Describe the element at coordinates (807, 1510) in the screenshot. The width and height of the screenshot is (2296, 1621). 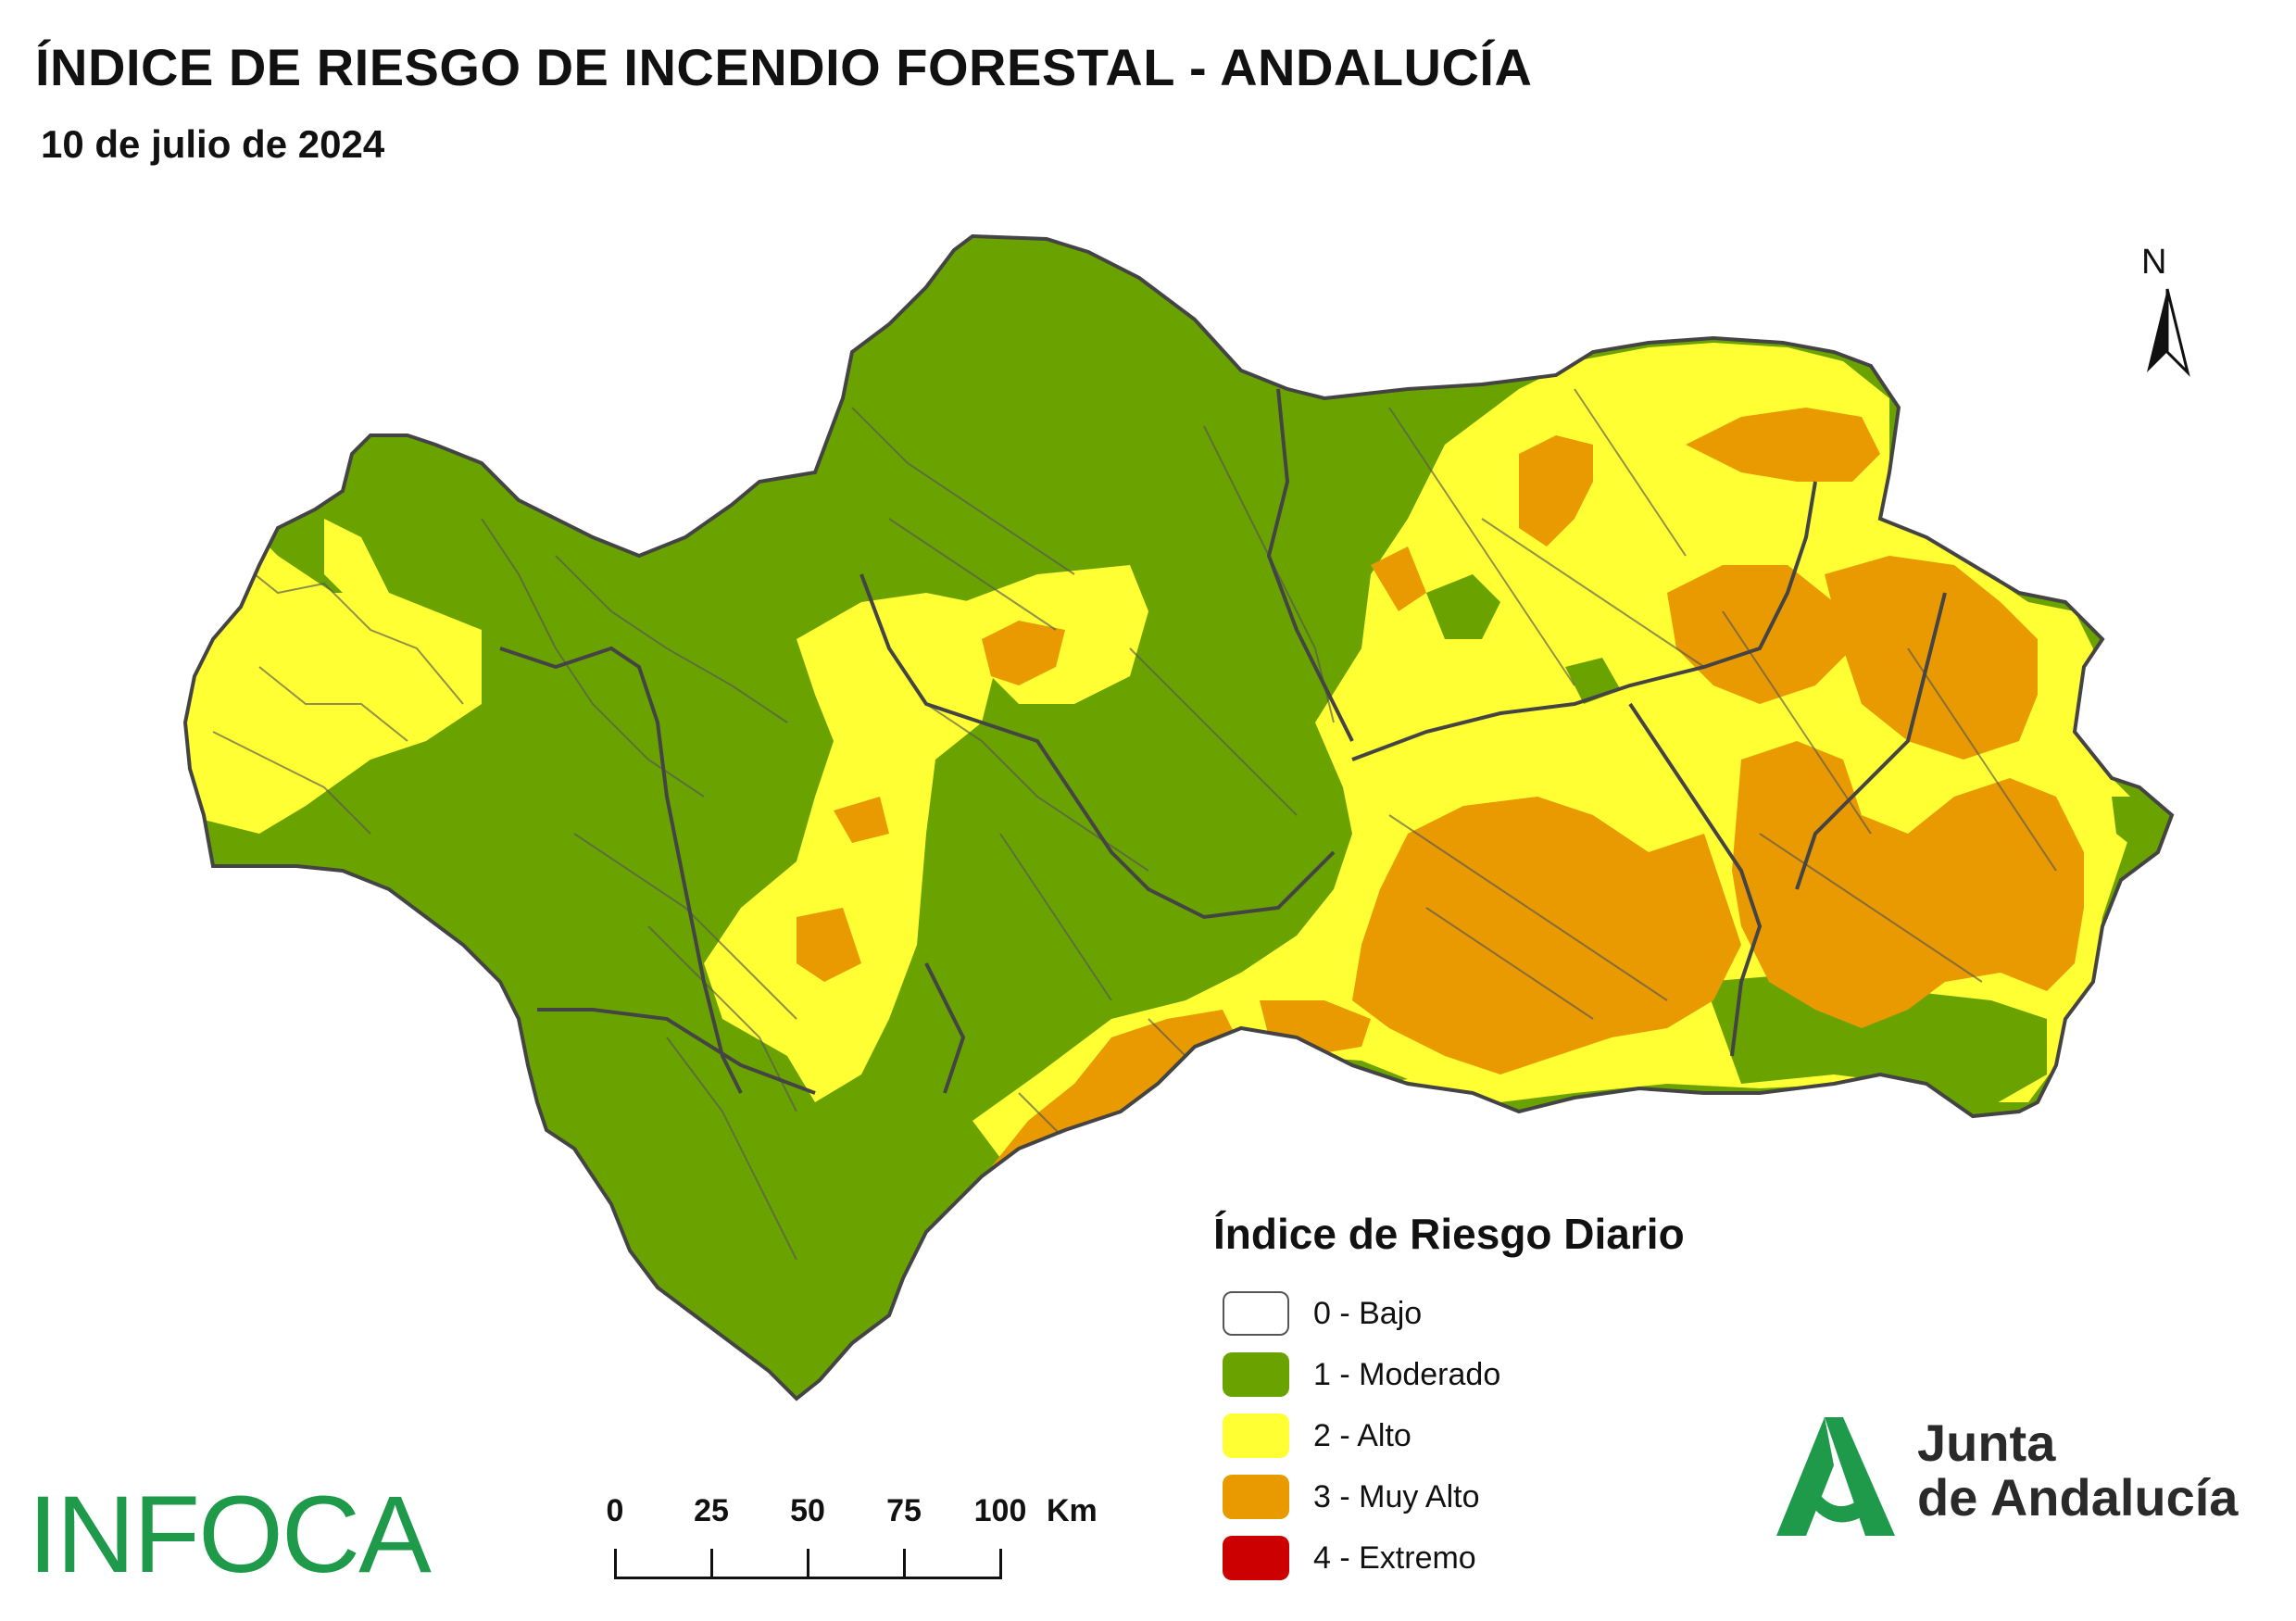
I see `scale-label-50: 50` at that location.